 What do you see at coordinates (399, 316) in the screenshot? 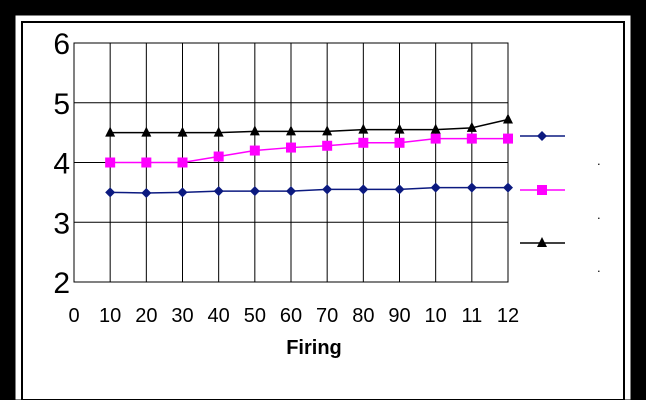
I see `x-tick-label: 90` at bounding box center [399, 316].